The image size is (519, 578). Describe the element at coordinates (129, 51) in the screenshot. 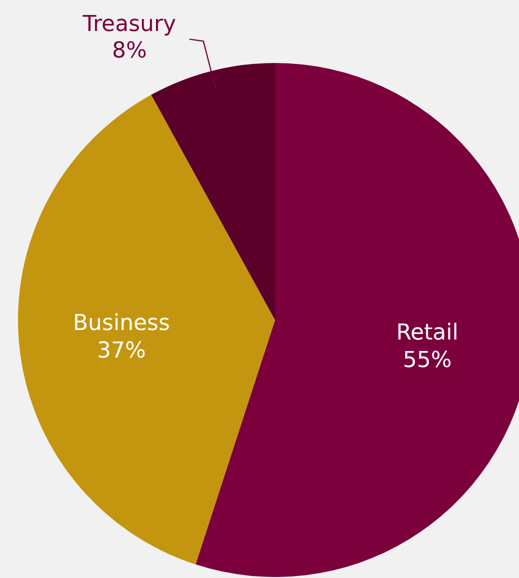

I see `data-label: 8%` at that location.